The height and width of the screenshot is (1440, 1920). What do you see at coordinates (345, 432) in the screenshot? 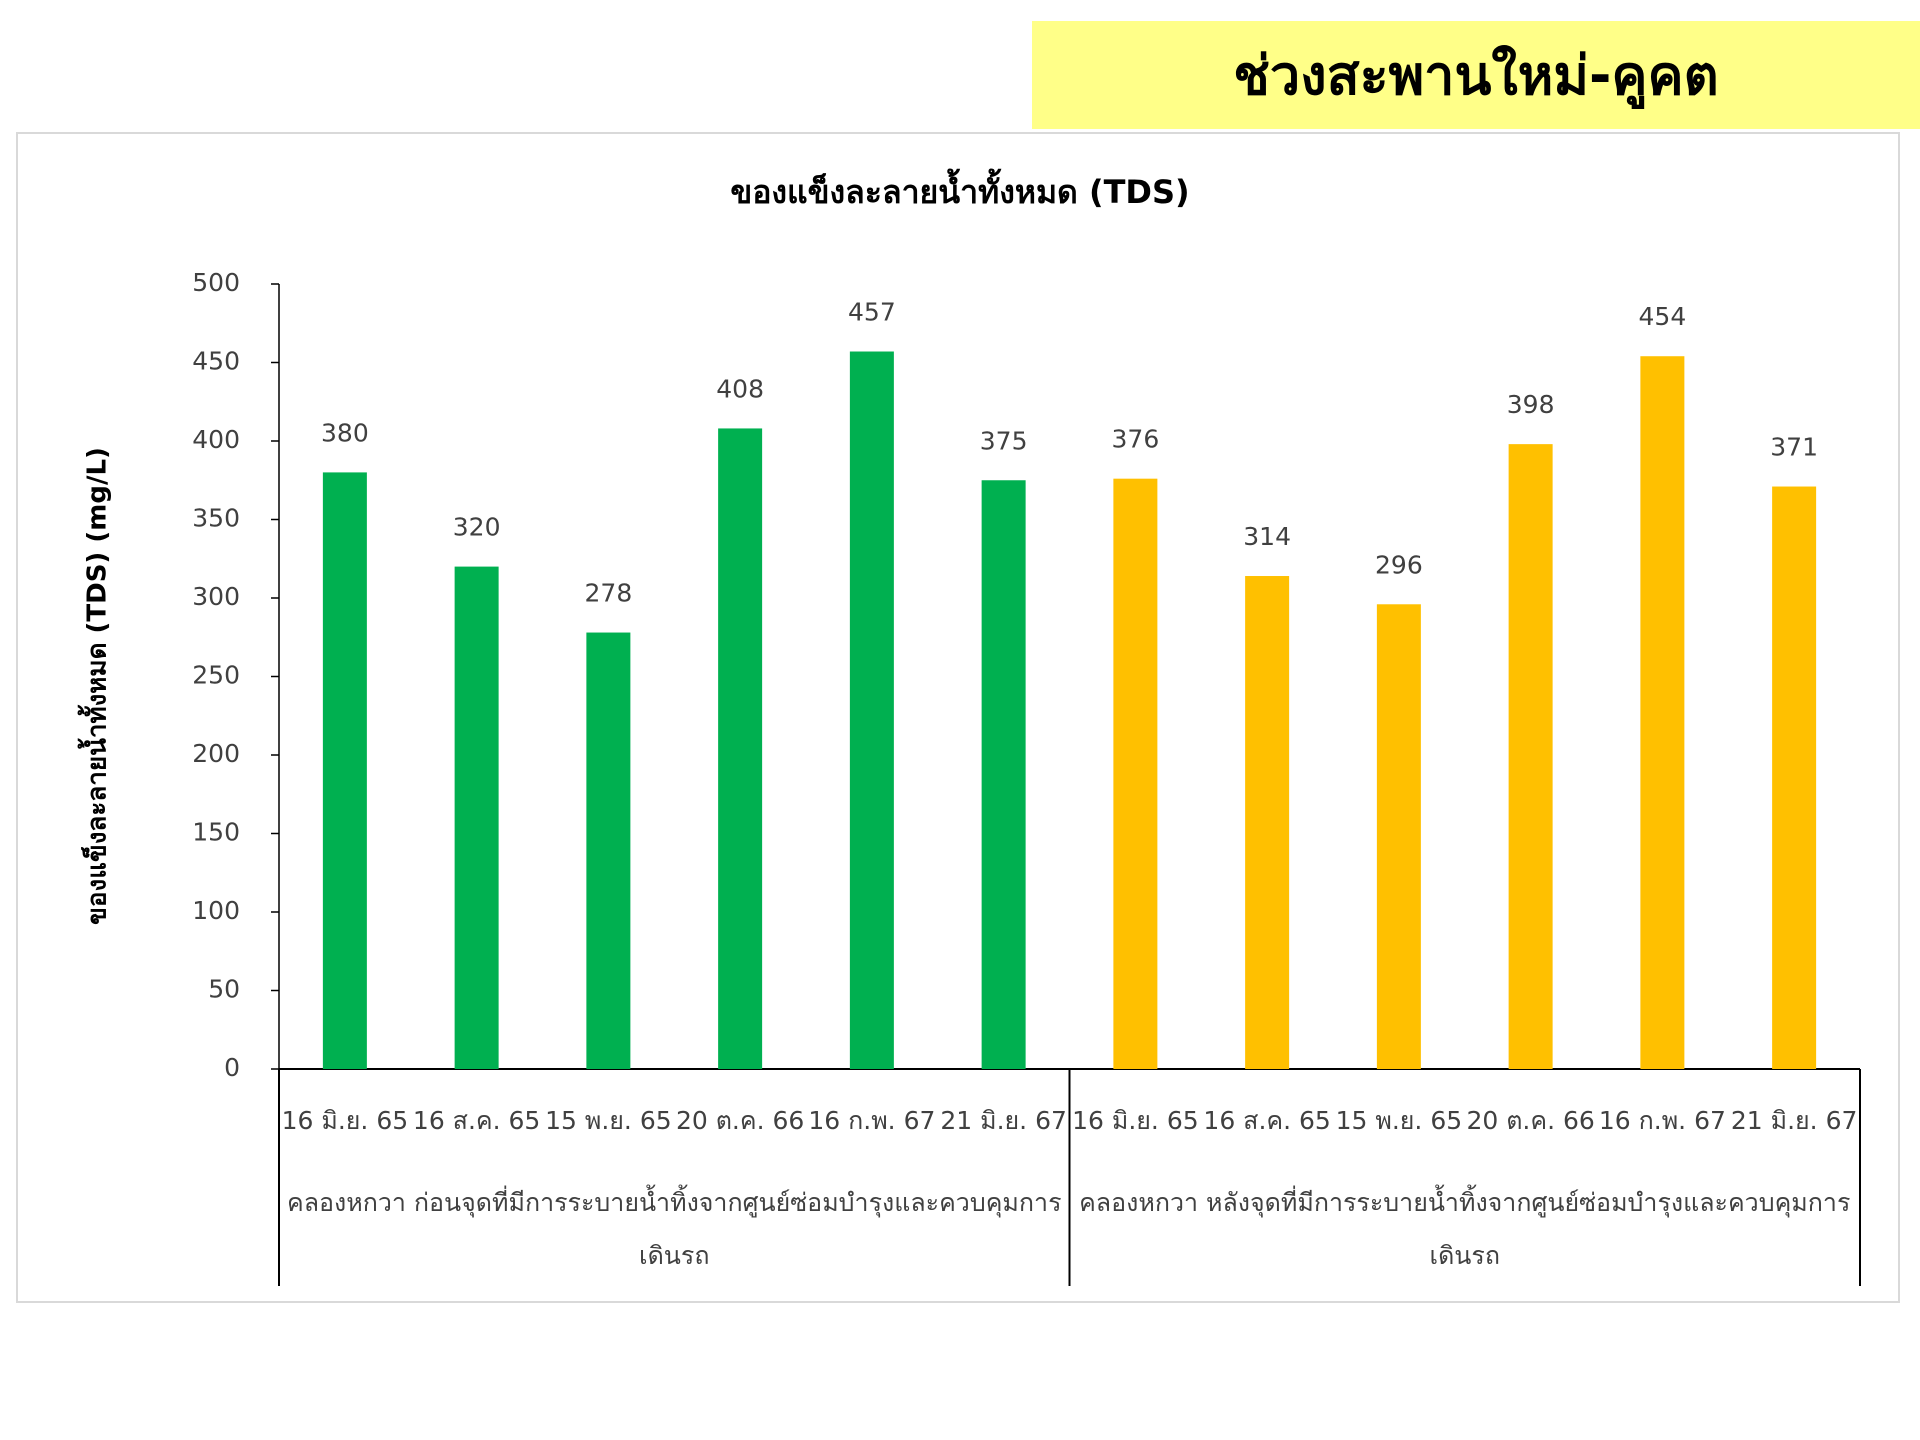
I see `value-label: 380` at bounding box center [345, 432].